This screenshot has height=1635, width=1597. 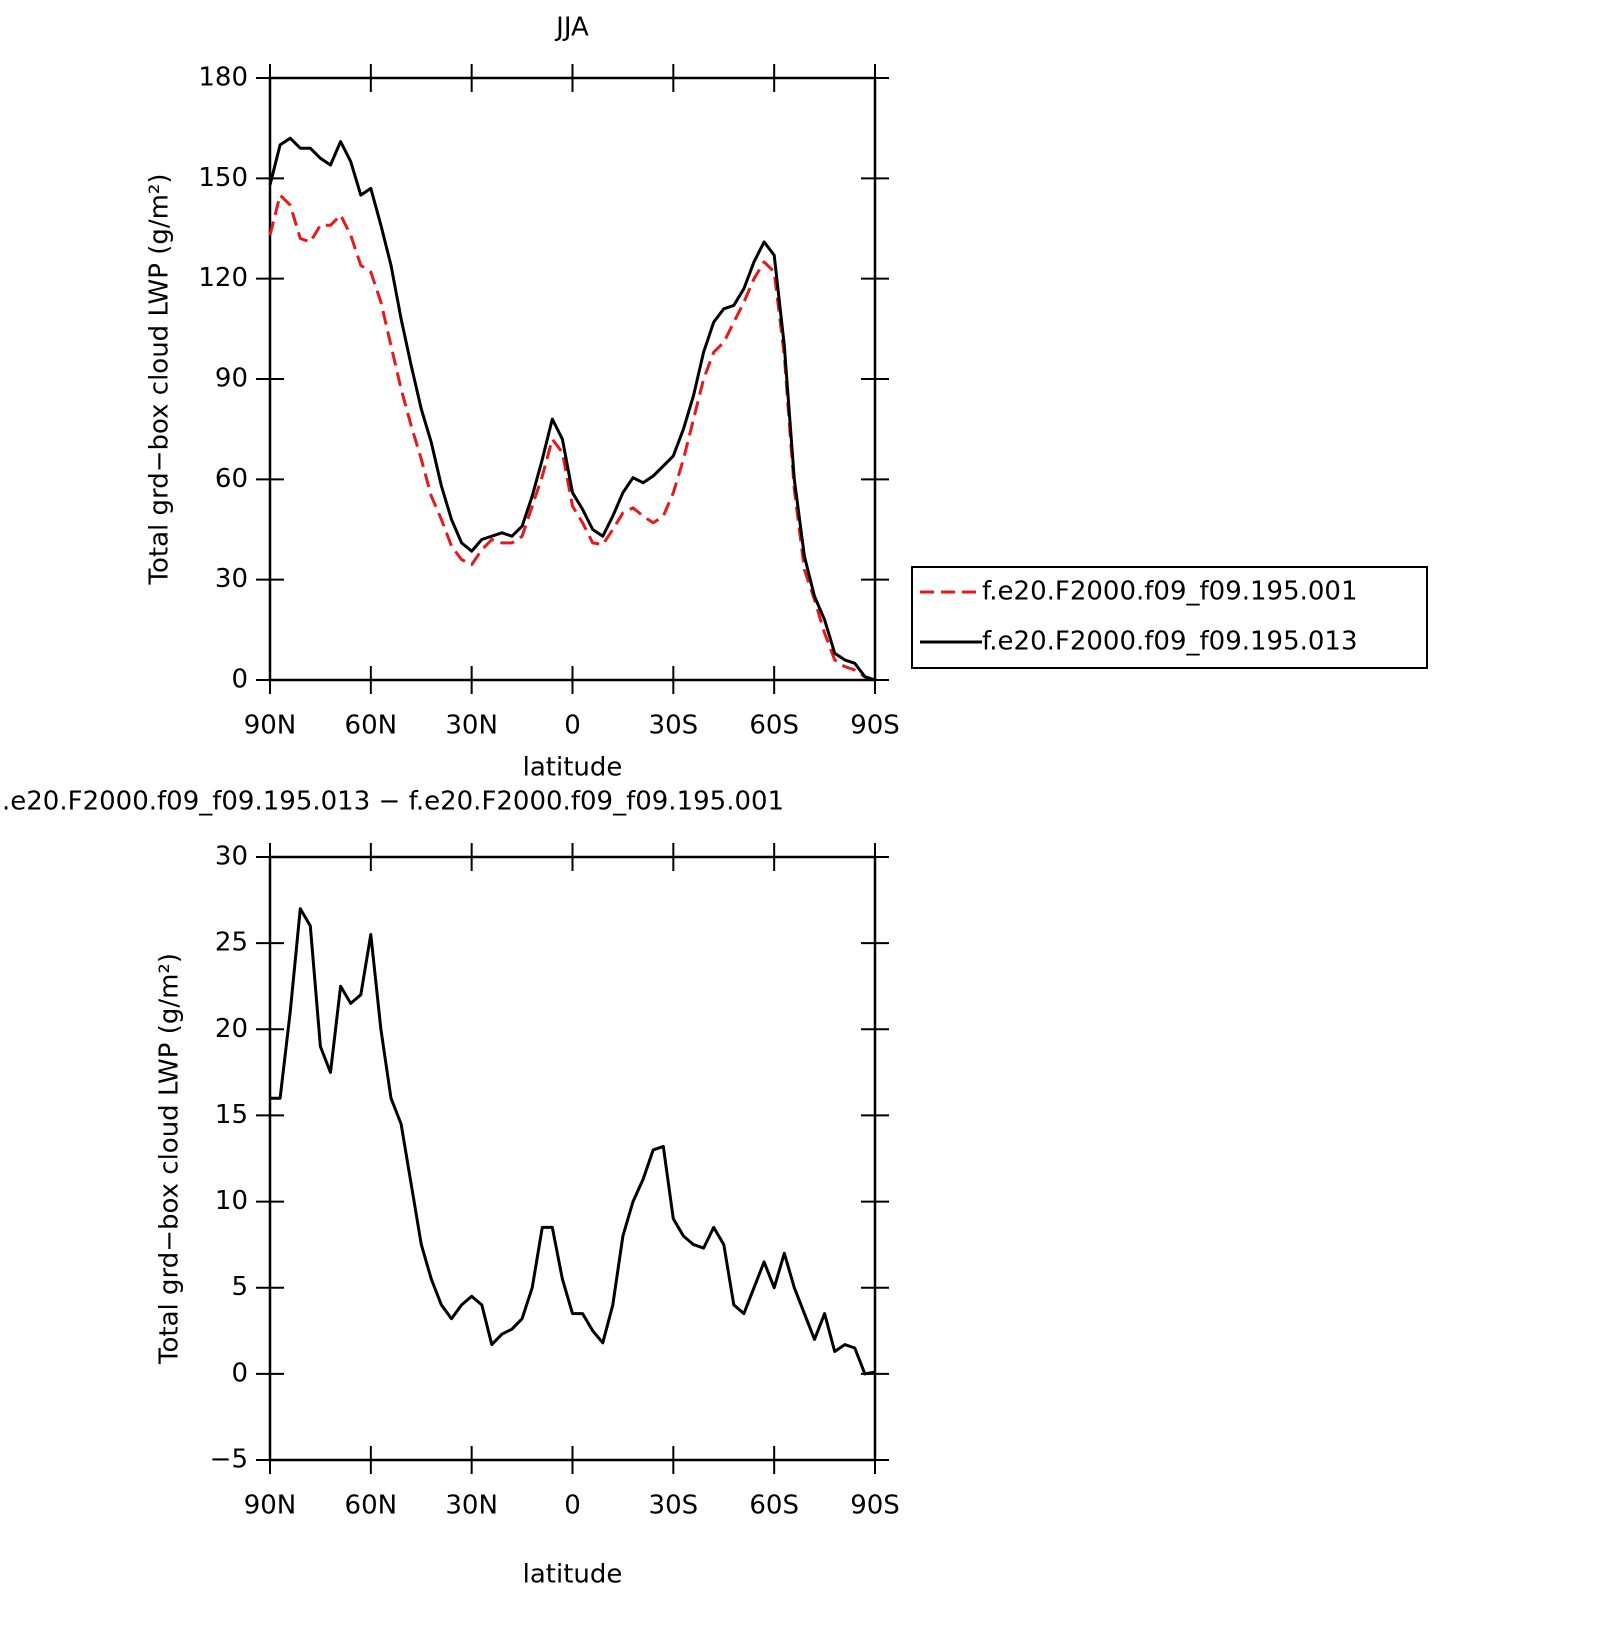 What do you see at coordinates (239, 1287) in the screenshot?
I see `y-tick-label: 5` at bounding box center [239, 1287].